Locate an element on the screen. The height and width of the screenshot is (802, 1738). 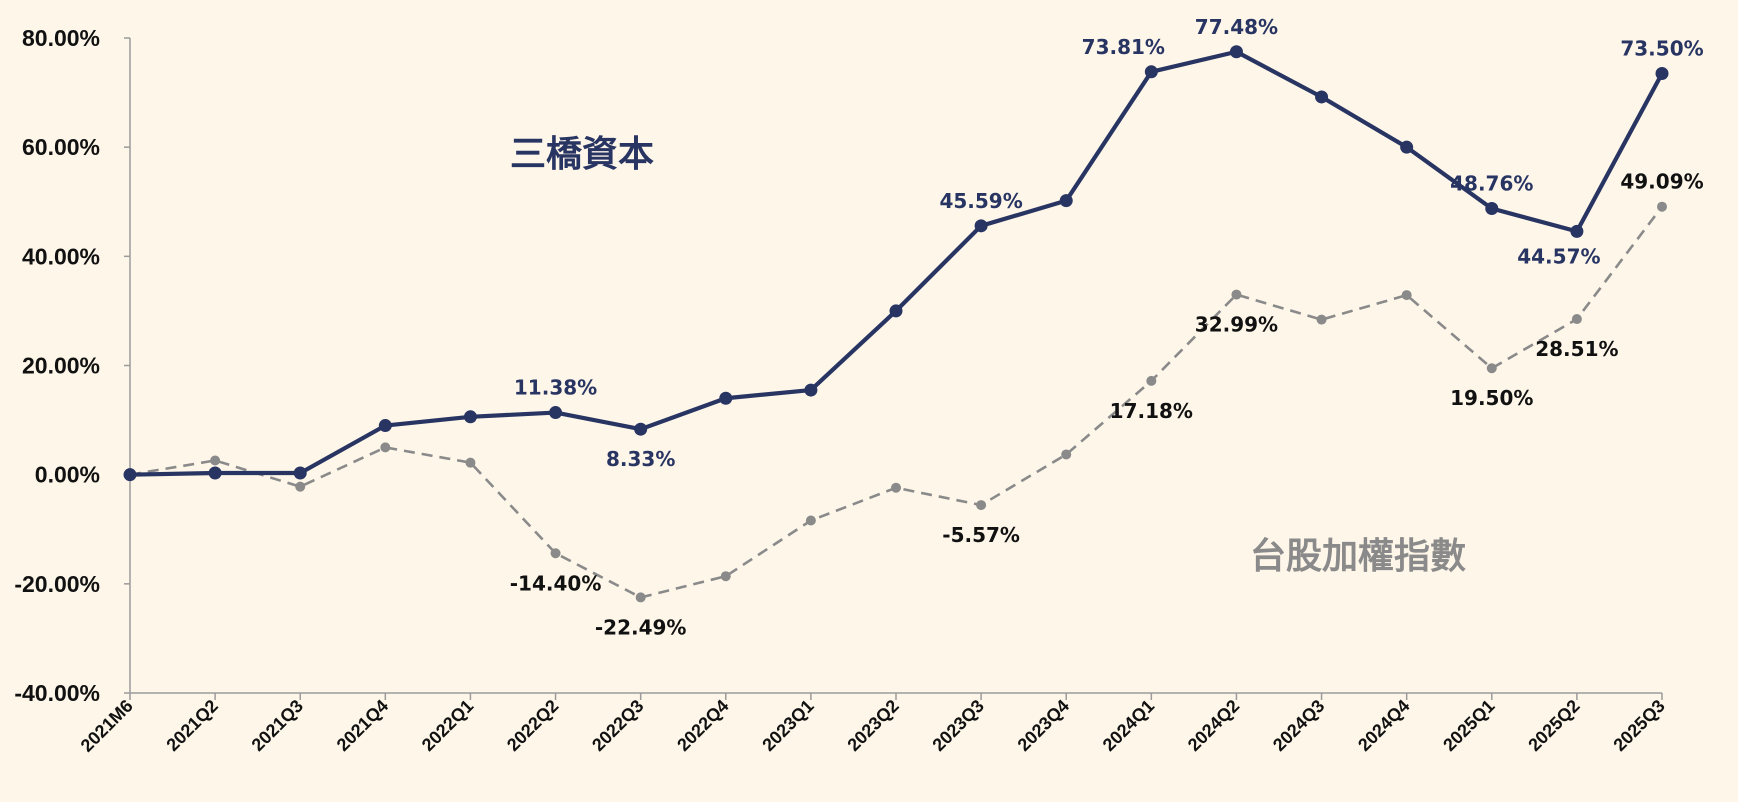
y-tick-label: 60.00% is located at coordinates (61, 147).